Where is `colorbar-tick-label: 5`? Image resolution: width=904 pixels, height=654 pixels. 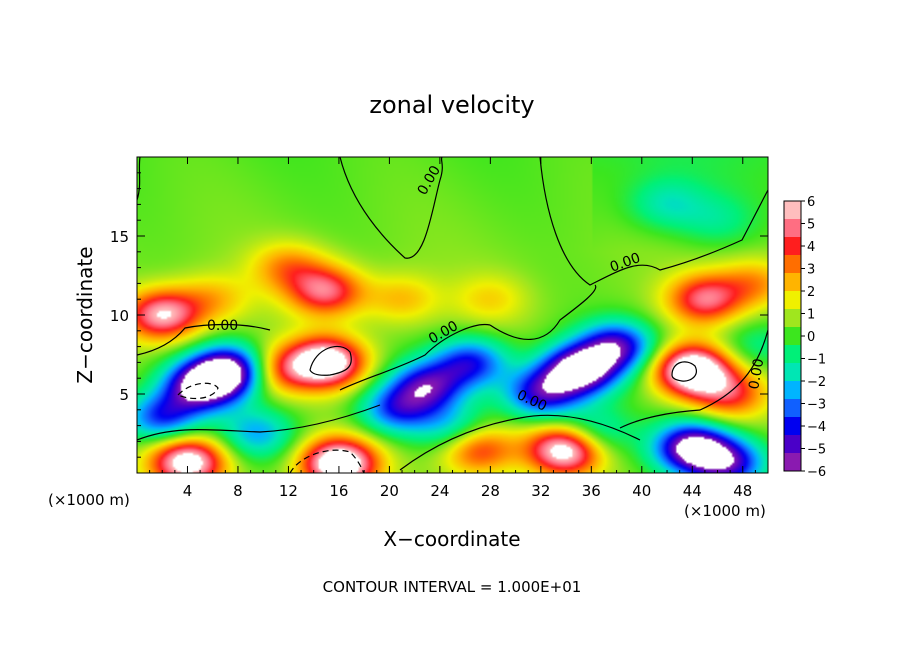
colorbar-tick-label: 5 is located at coordinates (811, 225).